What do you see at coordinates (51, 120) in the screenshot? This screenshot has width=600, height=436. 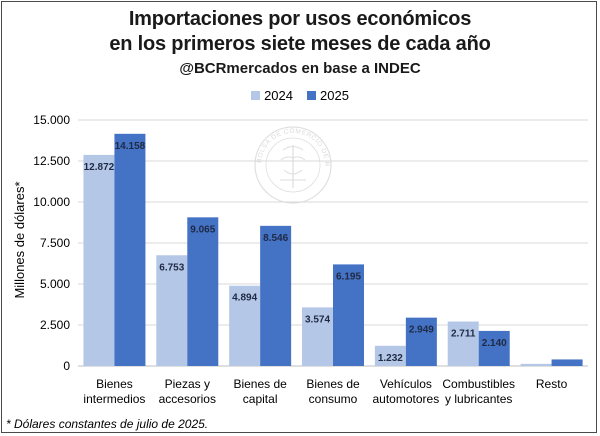 I see `y-tick-label: 15.000` at bounding box center [51, 120].